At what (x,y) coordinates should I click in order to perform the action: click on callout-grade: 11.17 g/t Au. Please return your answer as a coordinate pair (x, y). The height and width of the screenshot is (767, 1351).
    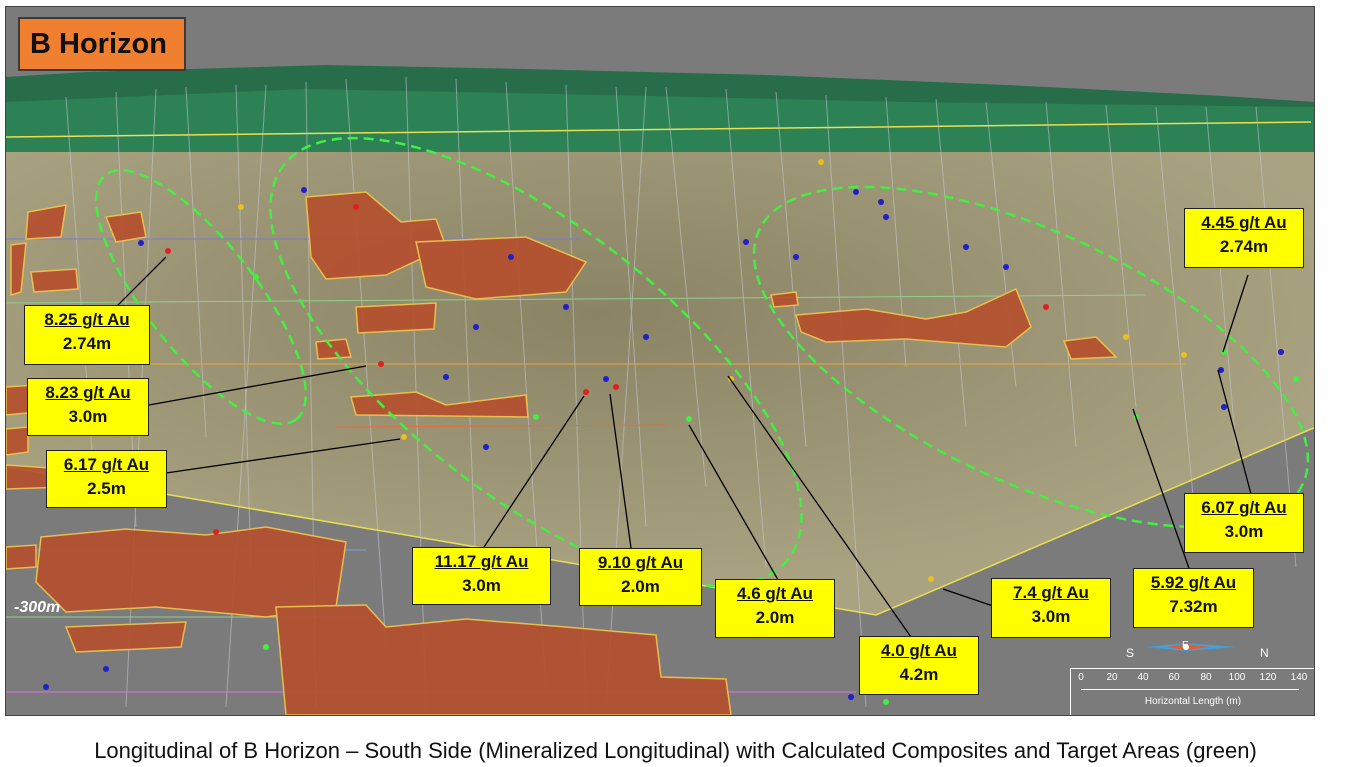
    Looking at the image, I should click on (481, 561).